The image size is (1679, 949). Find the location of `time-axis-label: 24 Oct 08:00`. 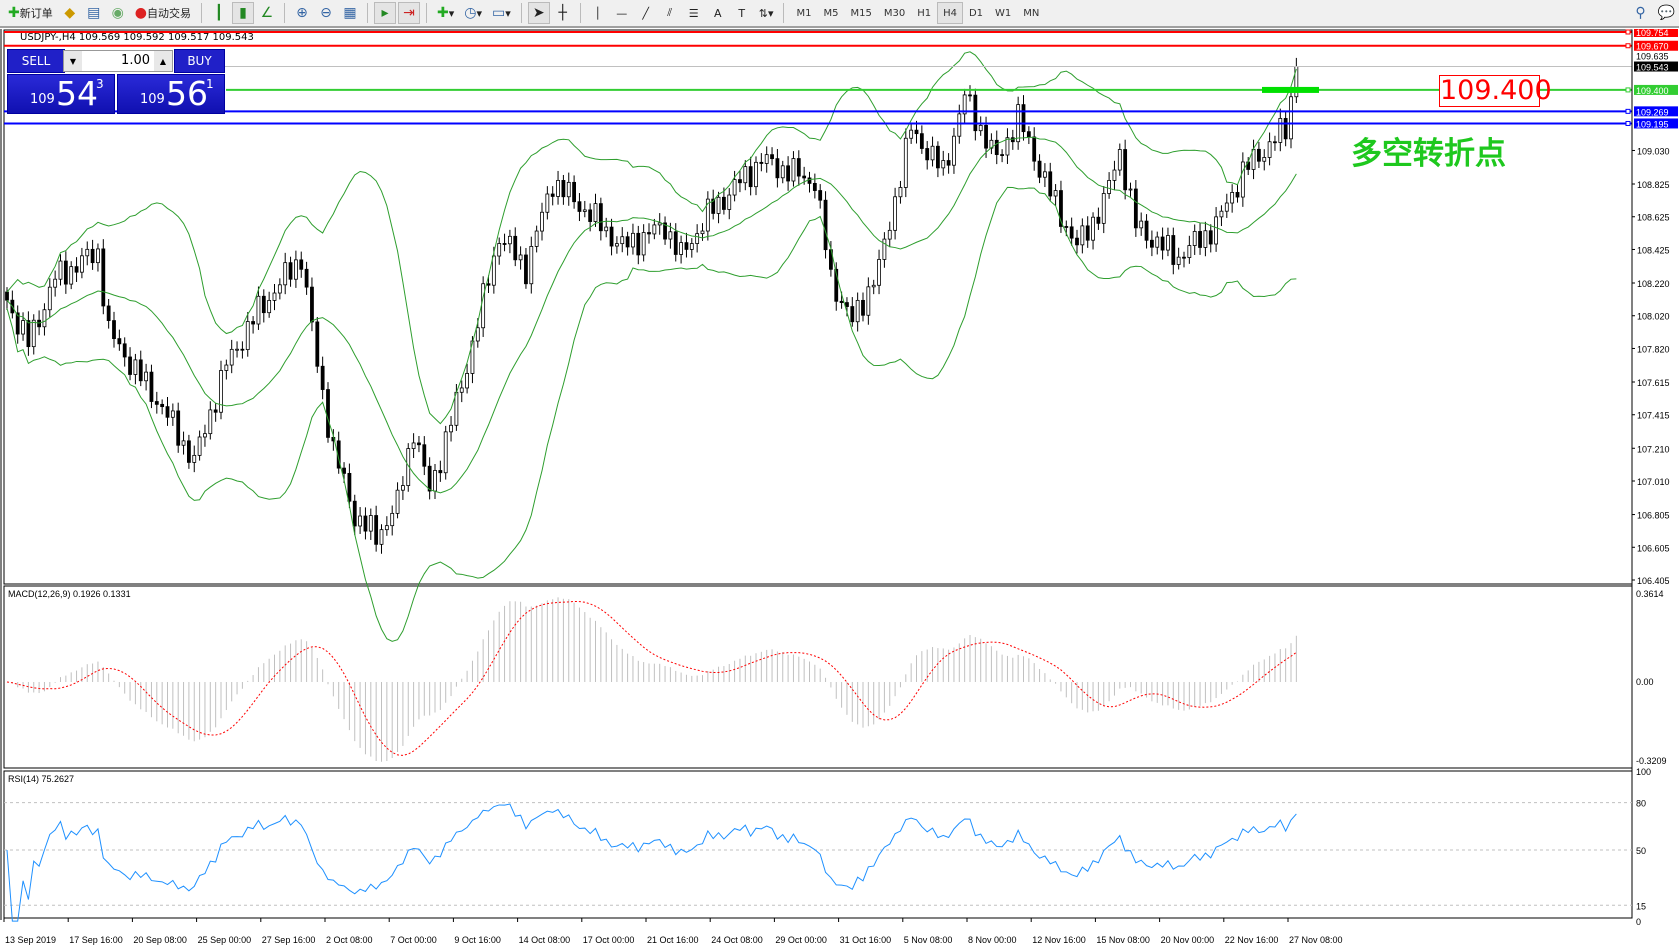

time-axis-label: 24 Oct 08:00 is located at coordinates (737, 940).